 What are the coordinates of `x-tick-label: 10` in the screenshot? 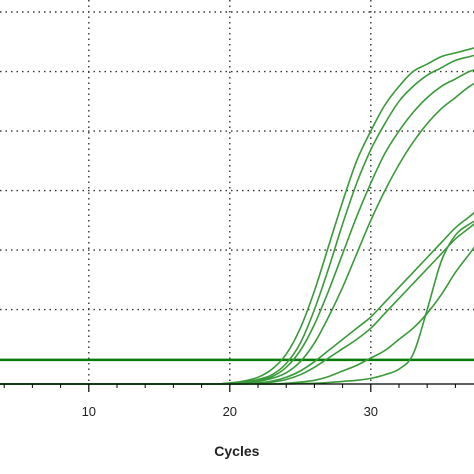 It's located at (89, 411).